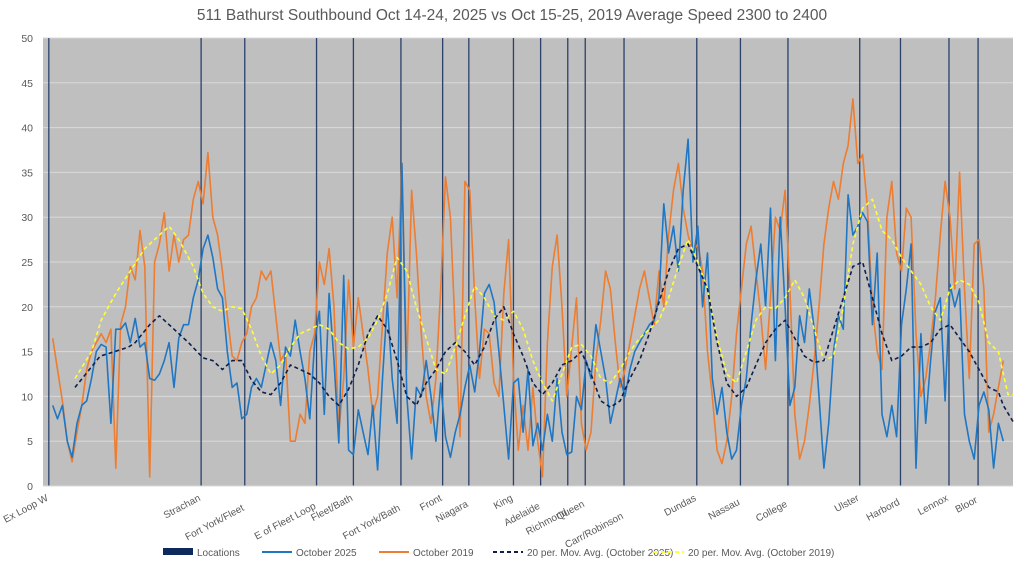 This screenshot has width=1024, height=565. Describe the element at coordinates (771, 512) in the screenshot. I see `location-label: College` at that location.